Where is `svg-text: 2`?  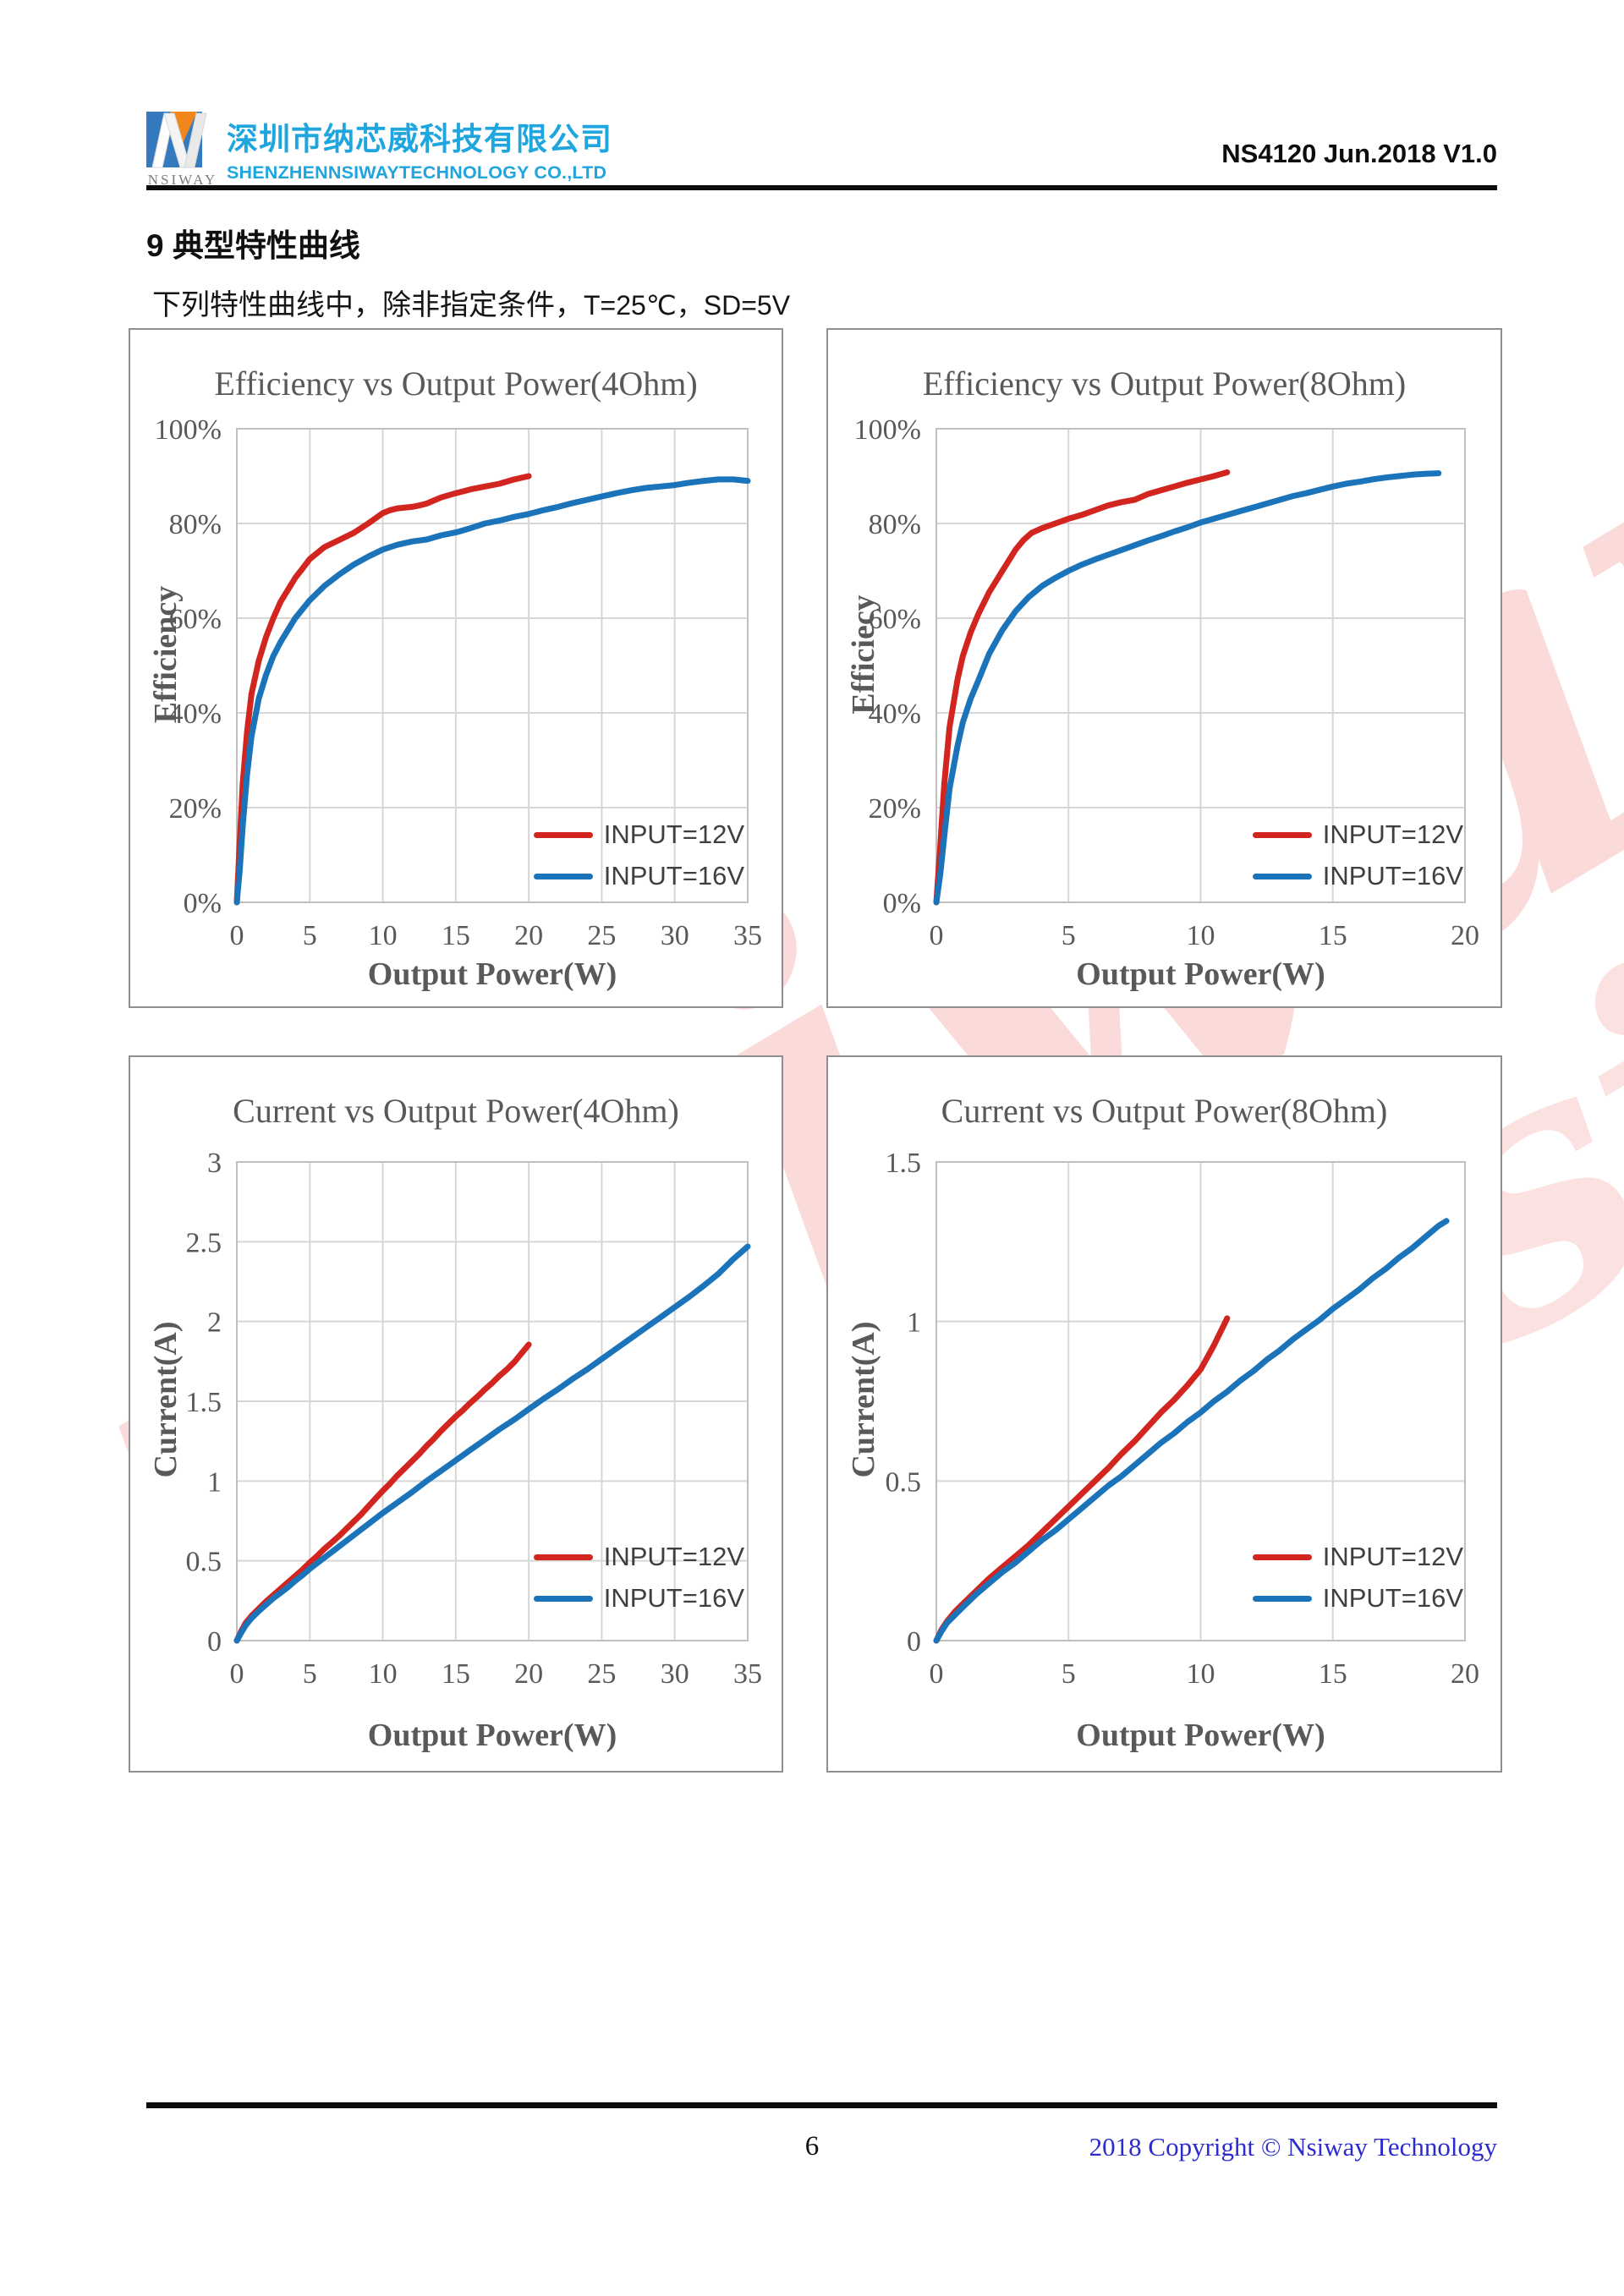
svg-text: 2 is located at coordinates (215, 1323).